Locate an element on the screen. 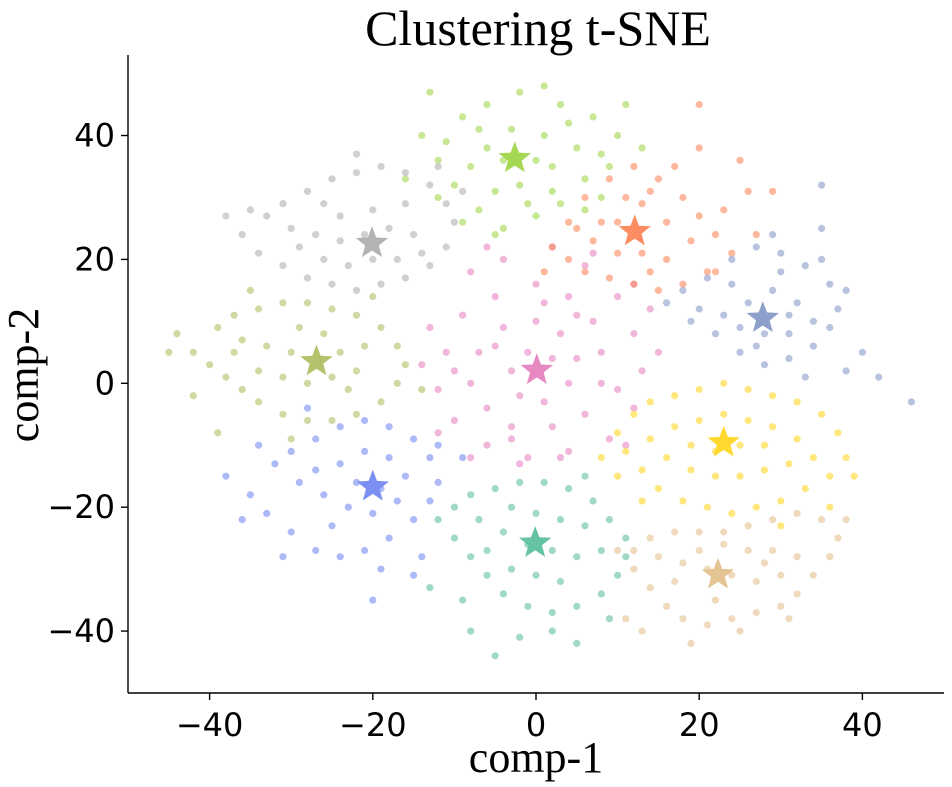 This screenshot has height=787, width=952. y-tick-label: 0 is located at coordinates (105, 383).